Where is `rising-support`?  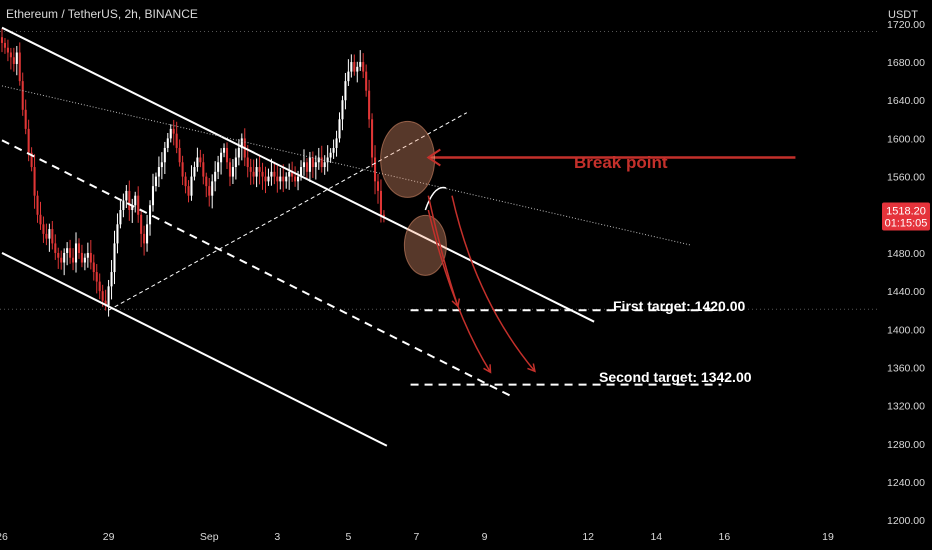 rising-support is located at coordinates (288, 211).